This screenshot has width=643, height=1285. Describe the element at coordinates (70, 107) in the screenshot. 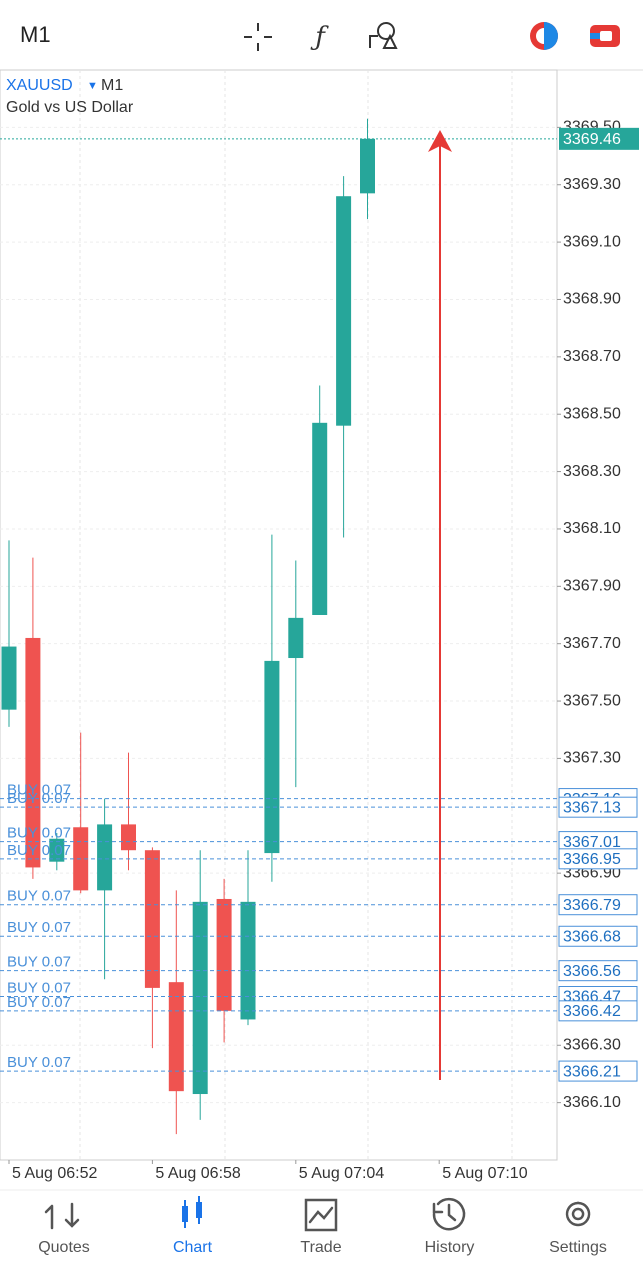

I see `symbol-description: Gold vs US Dollar` at that location.